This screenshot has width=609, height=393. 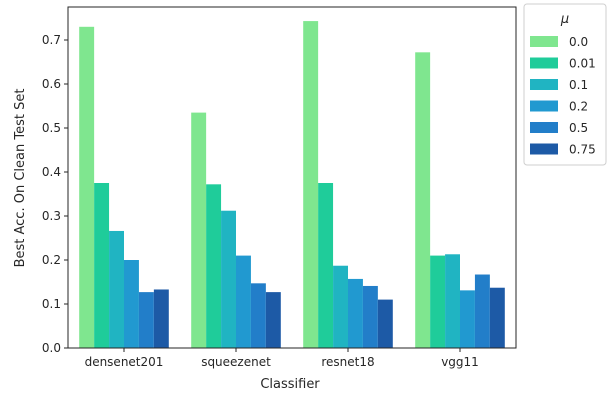 I want to click on x-tick-label: squeezenet, so click(x=236, y=362).